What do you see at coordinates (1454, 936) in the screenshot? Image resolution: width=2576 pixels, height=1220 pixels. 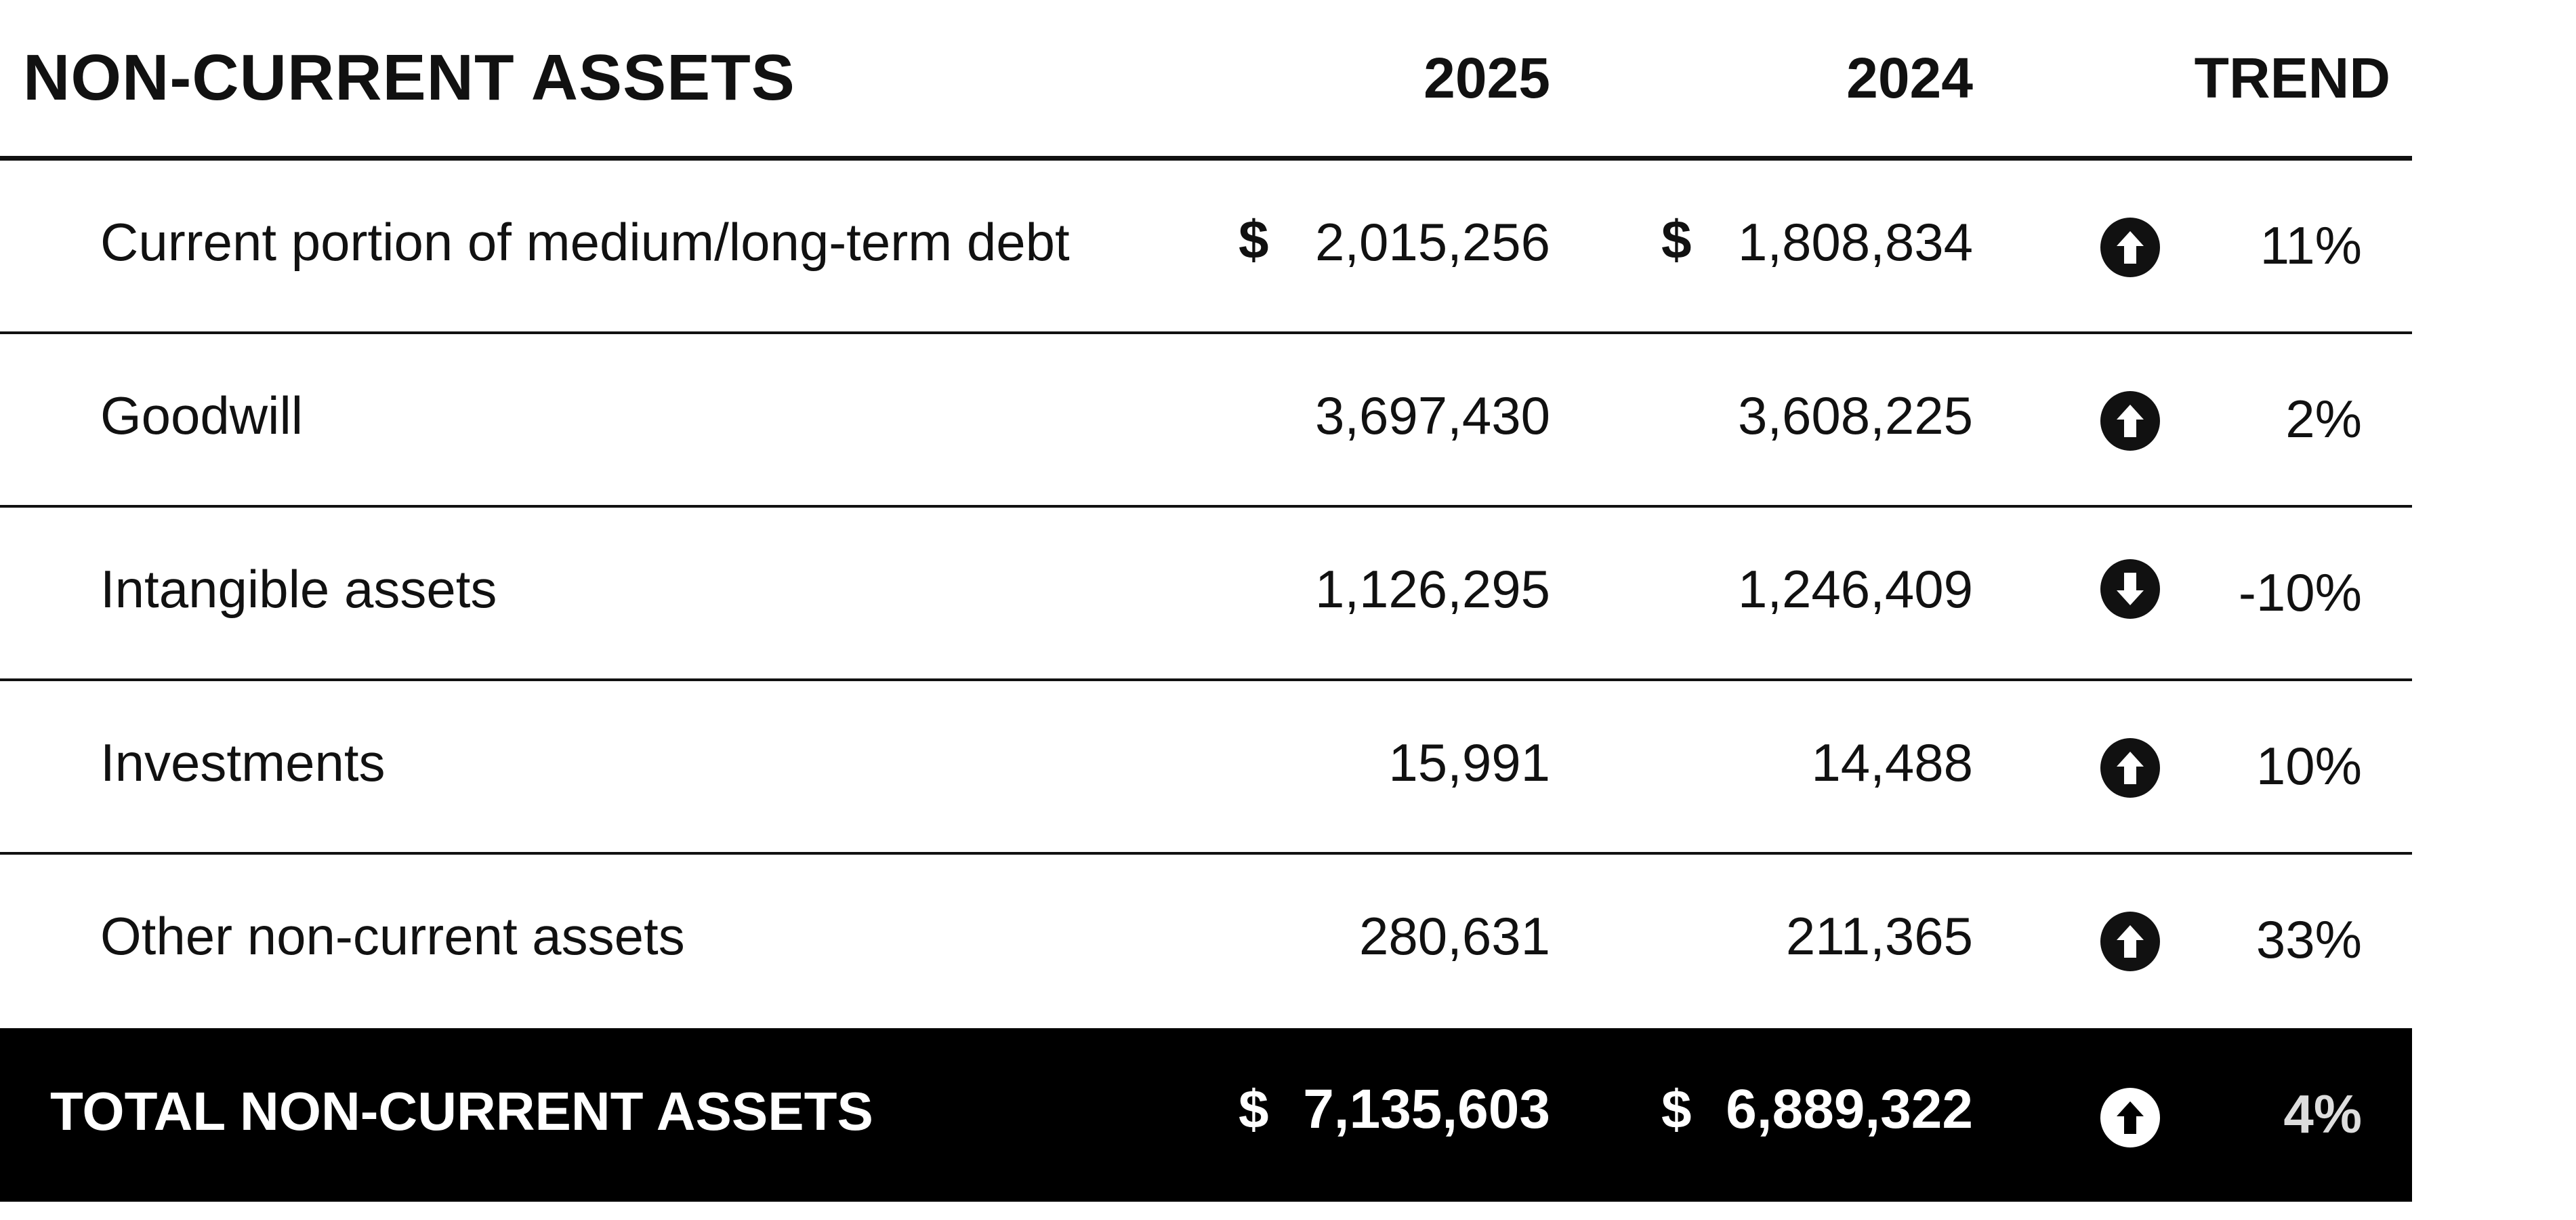 I see `value-2025: 280,631` at bounding box center [1454, 936].